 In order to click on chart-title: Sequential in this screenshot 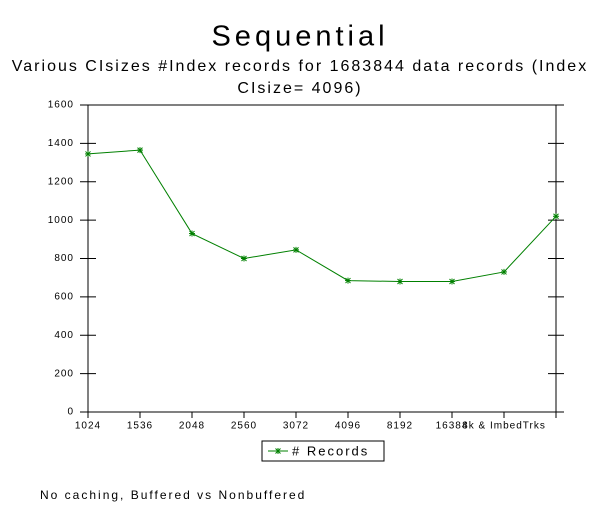, I will do `click(299, 37)`.